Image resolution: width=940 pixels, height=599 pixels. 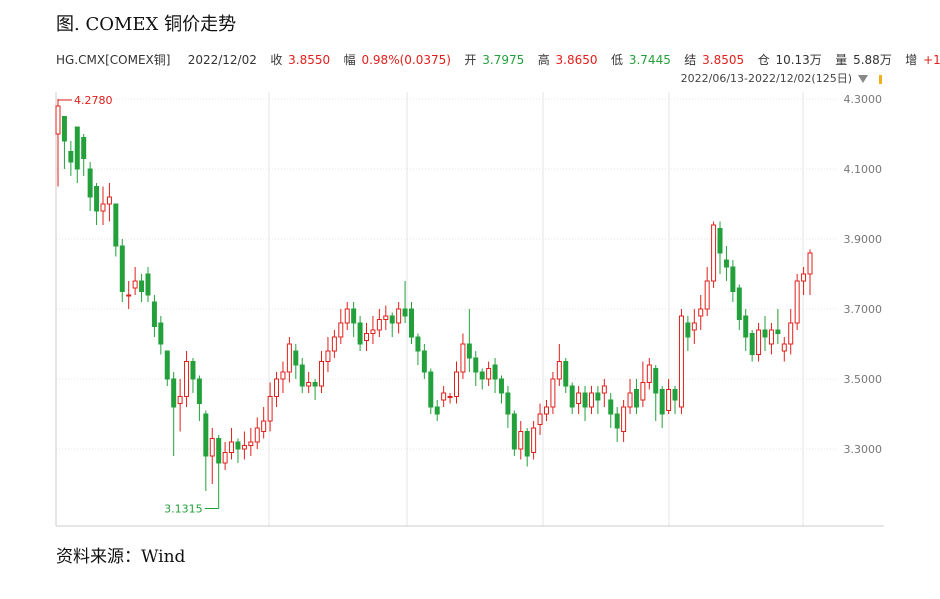 What do you see at coordinates (93, 100) in the screenshot?
I see `max-label: 4.2780` at bounding box center [93, 100].